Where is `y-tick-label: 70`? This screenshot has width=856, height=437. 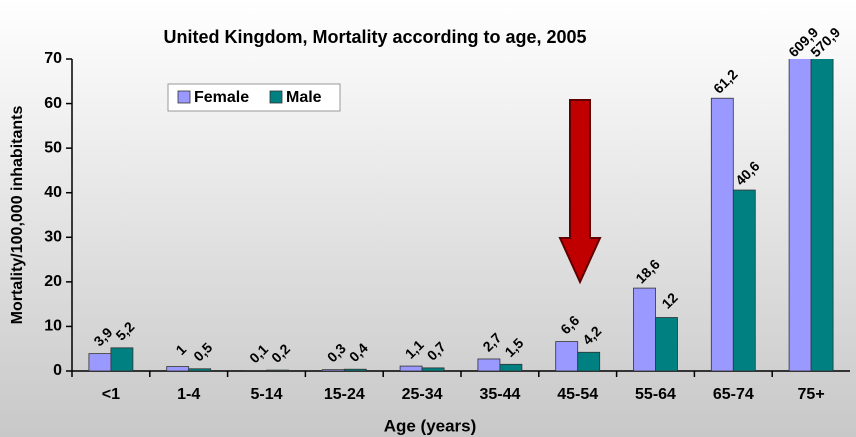
y-tick-label: 70 is located at coordinates (53, 58).